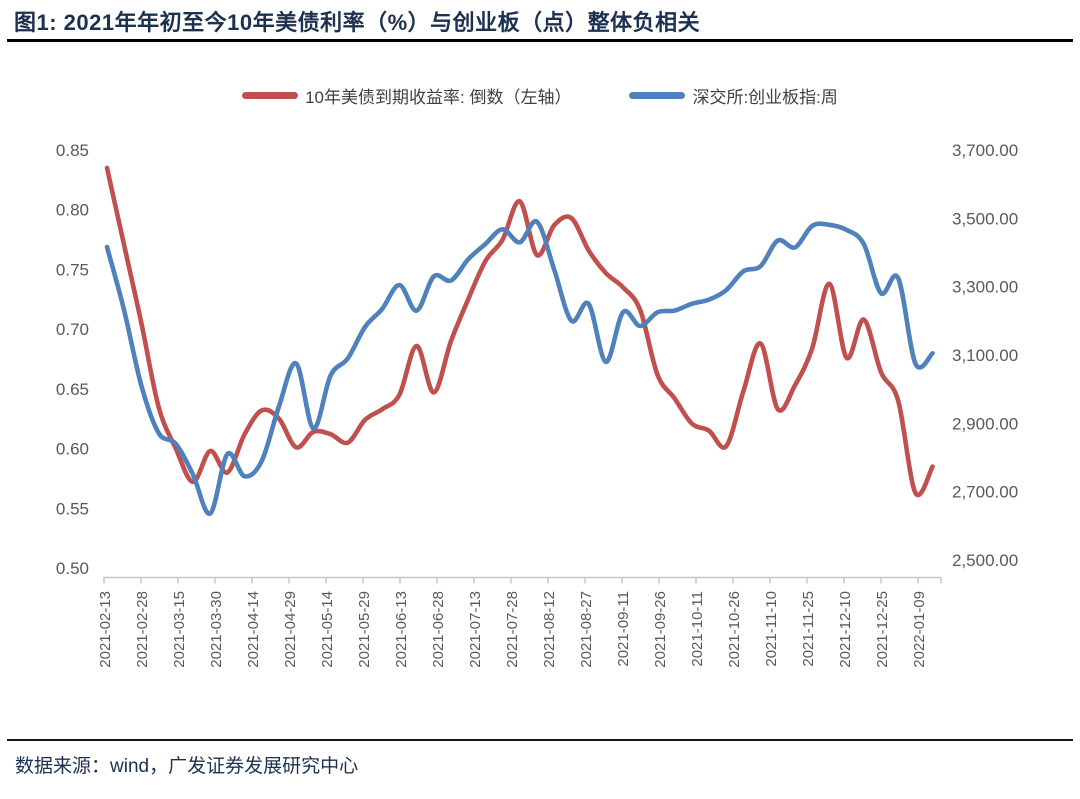 The height and width of the screenshot is (799, 1080). What do you see at coordinates (549, 629) in the screenshot?
I see `x-axis-tick-label: 2021-08-12` at bounding box center [549, 629].